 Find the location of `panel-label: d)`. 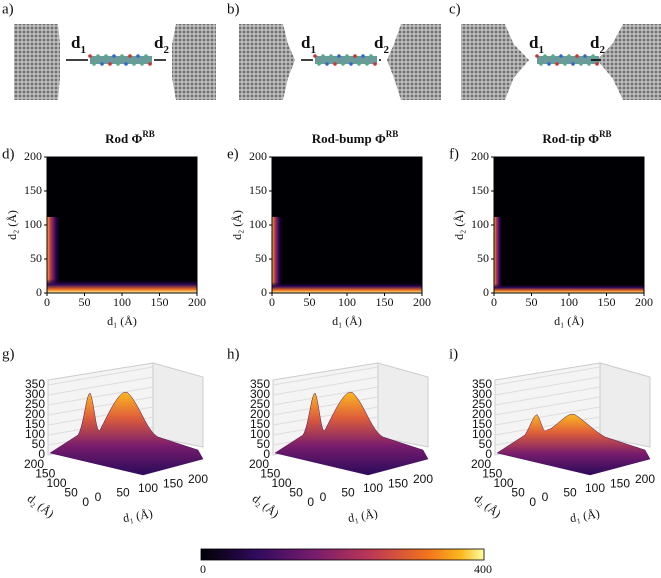

panel-label: d) is located at coordinates (8, 154).